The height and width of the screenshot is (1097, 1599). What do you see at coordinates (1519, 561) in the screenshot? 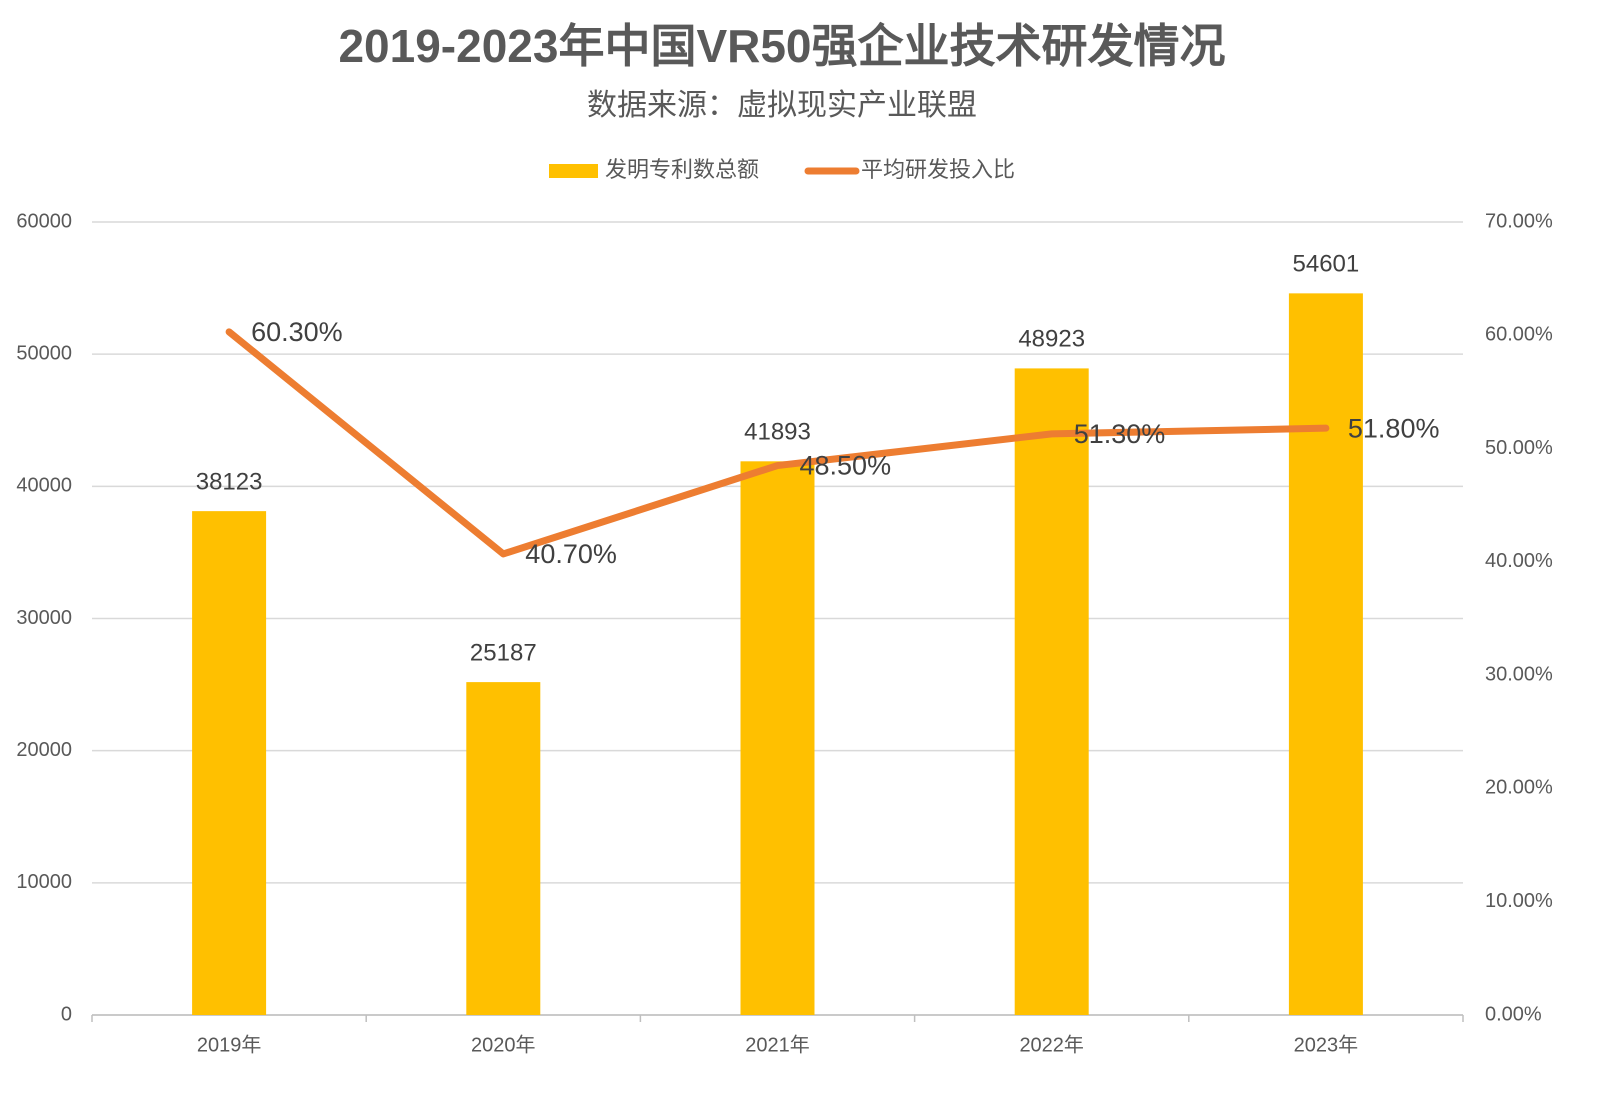
I see `y2-tick-label: 40.00%` at bounding box center [1519, 561].